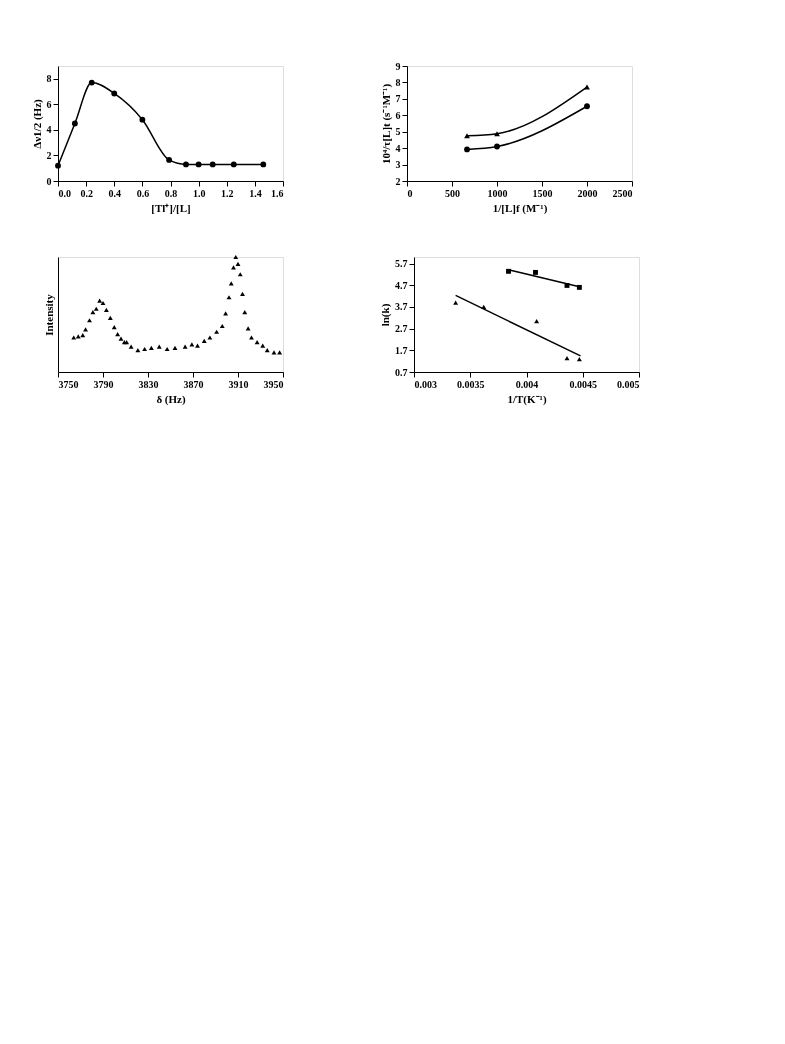 This screenshot has width=785, height=1044. What do you see at coordinates (386, 124) in the screenshot?
I see `y-axis-title: 10⁴/τ[L]t (s⁻¹M⁻¹)` at bounding box center [386, 124].